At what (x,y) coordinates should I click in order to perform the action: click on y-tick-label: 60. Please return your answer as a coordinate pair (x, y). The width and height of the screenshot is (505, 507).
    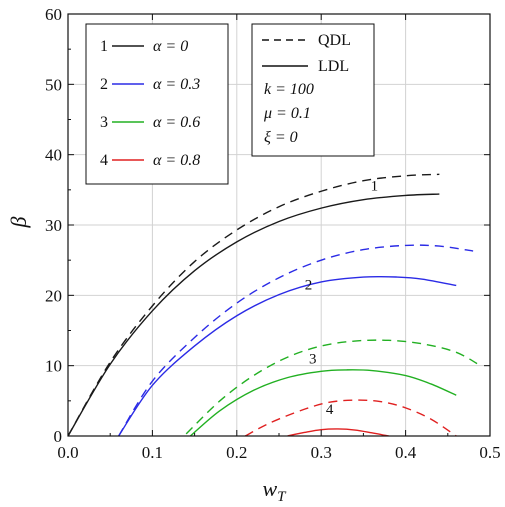
    Looking at the image, I should click on (53, 14).